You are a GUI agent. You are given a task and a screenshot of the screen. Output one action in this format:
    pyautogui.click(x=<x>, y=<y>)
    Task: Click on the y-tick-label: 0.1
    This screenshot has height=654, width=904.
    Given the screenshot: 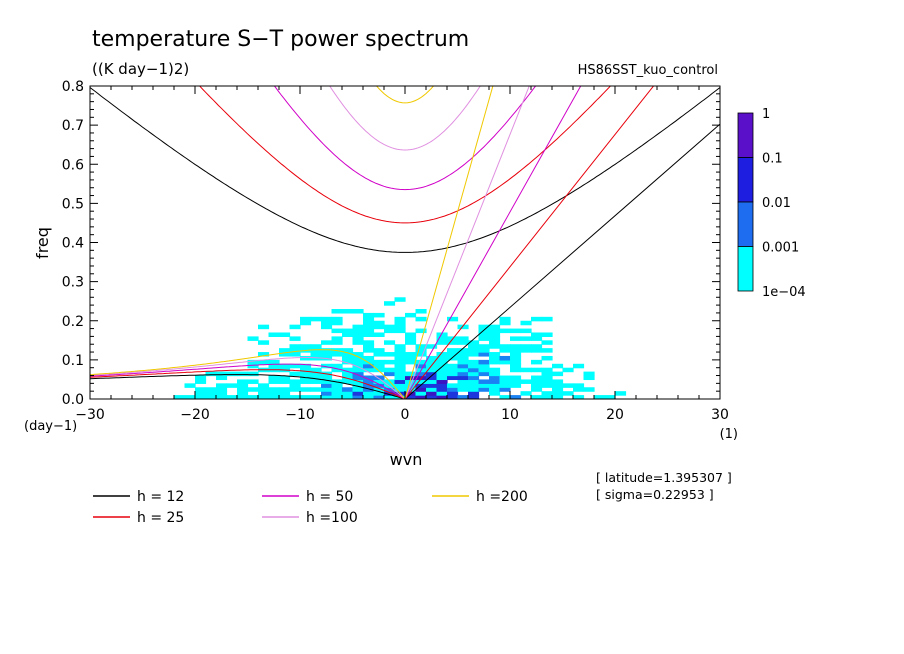 What is the action you would take?
    pyautogui.click(x=73, y=361)
    